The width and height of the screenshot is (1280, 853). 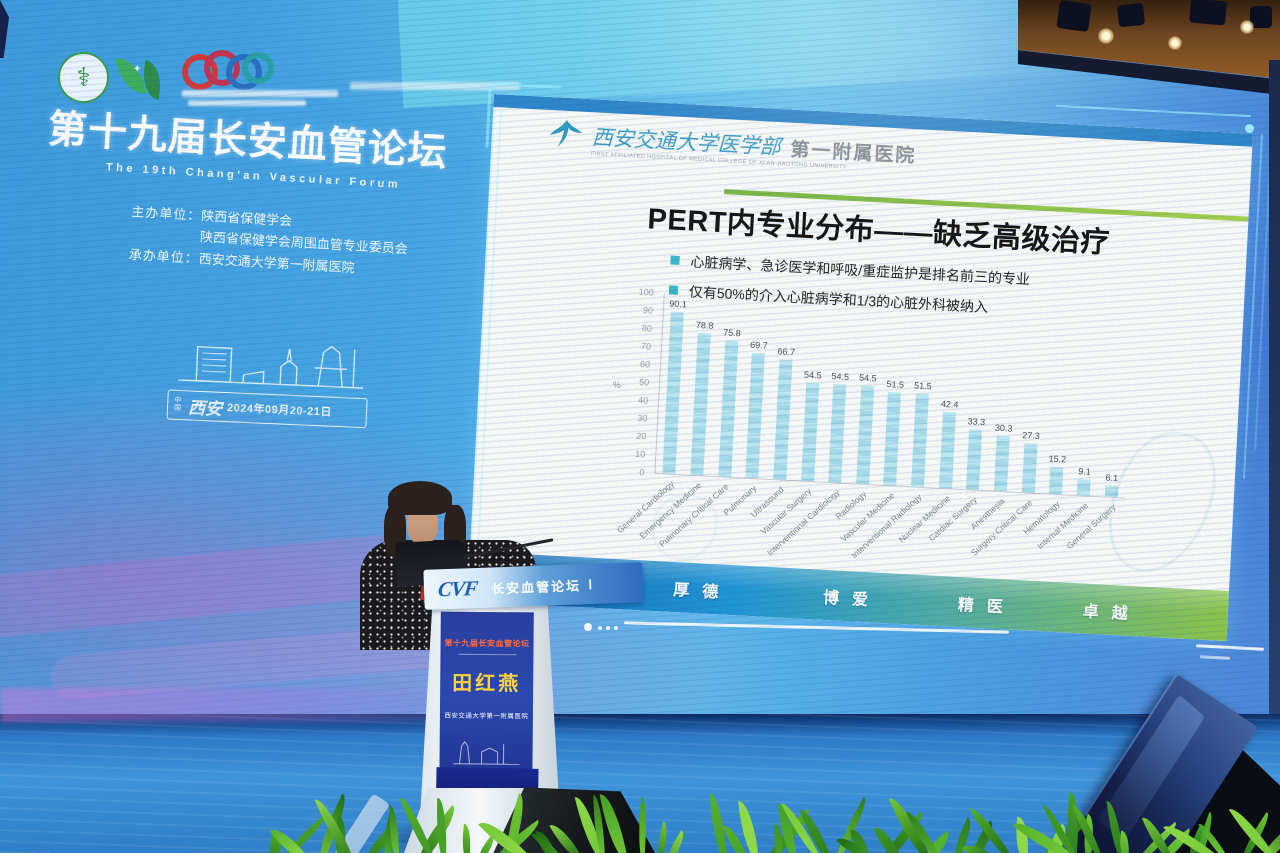 I want to click on hospital-logo-row: 西安交通大学医学部 第一附属医院, so click(x=732, y=142).